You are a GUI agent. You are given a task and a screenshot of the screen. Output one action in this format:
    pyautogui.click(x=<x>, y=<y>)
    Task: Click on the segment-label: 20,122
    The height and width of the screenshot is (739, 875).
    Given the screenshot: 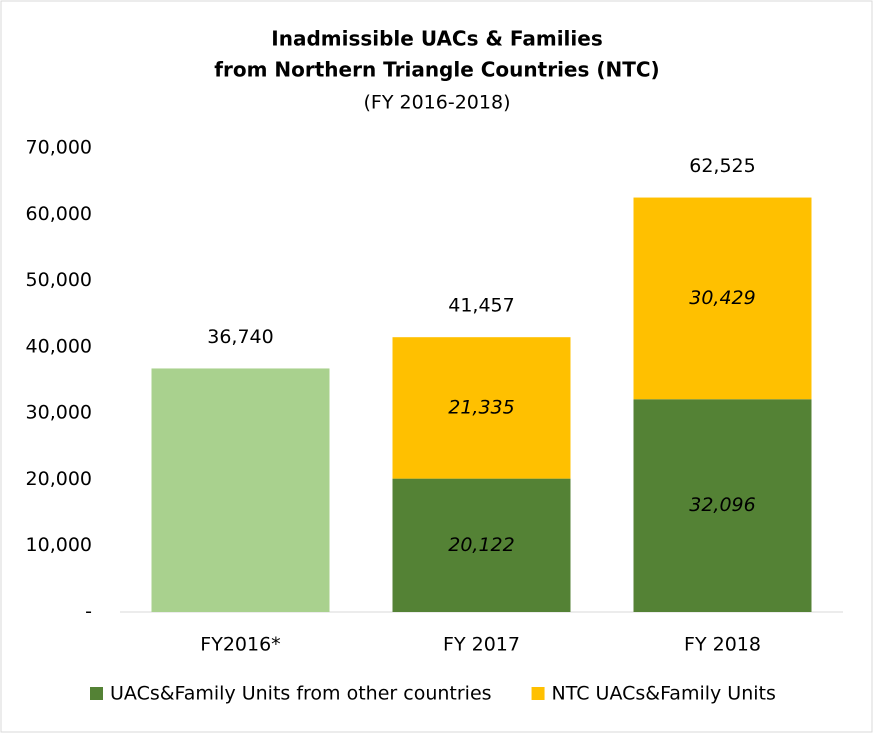 What is the action you would take?
    pyautogui.click(x=481, y=545)
    